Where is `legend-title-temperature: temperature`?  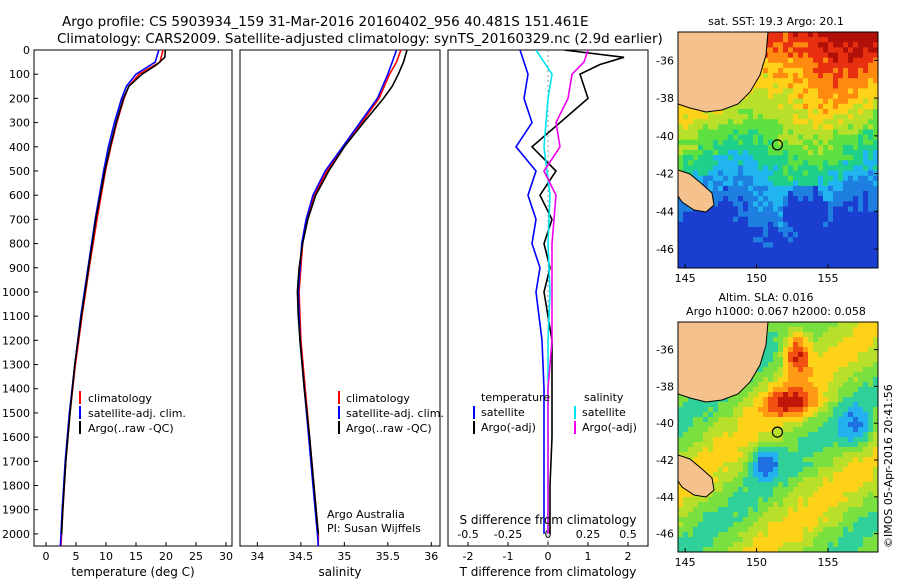 legend-title-temperature: temperature is located at coordinates (515, 397).